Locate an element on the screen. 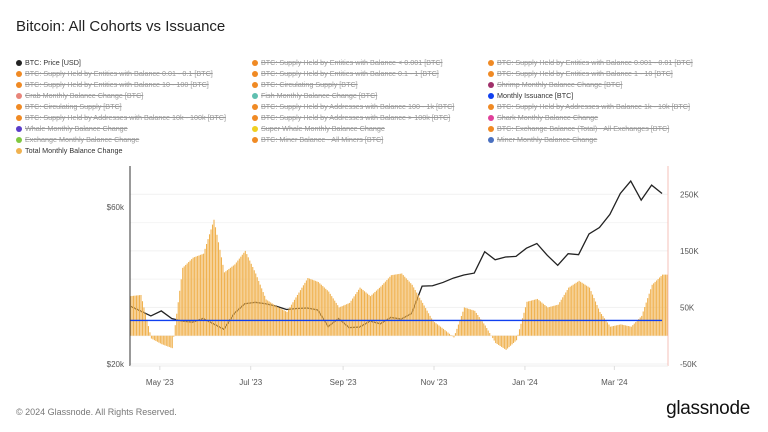 The width and height of the screenshot is (768, 432). legend-label: Shrimp Monthly Balance Change [BTC] is located at coordinates (560, 84).